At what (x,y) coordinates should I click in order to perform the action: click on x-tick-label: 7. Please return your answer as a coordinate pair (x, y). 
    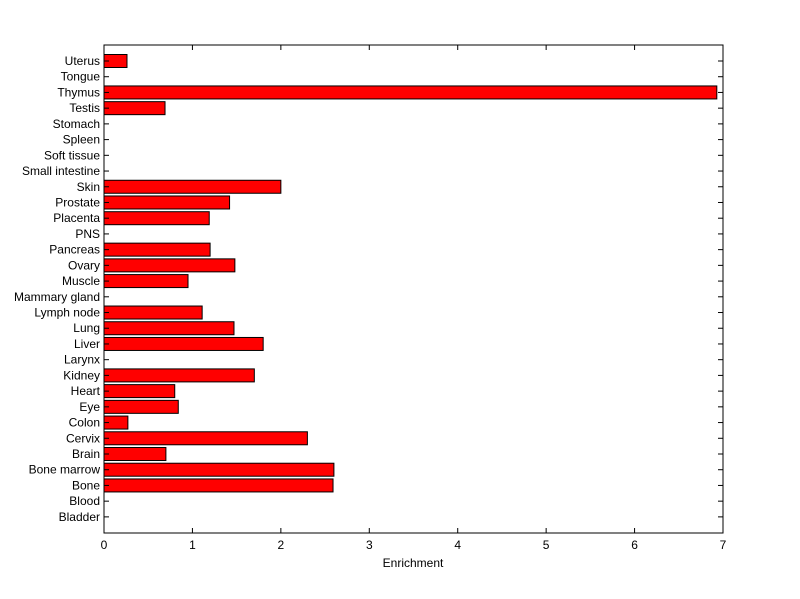
    Looking at the image, I should click on (723, 545).